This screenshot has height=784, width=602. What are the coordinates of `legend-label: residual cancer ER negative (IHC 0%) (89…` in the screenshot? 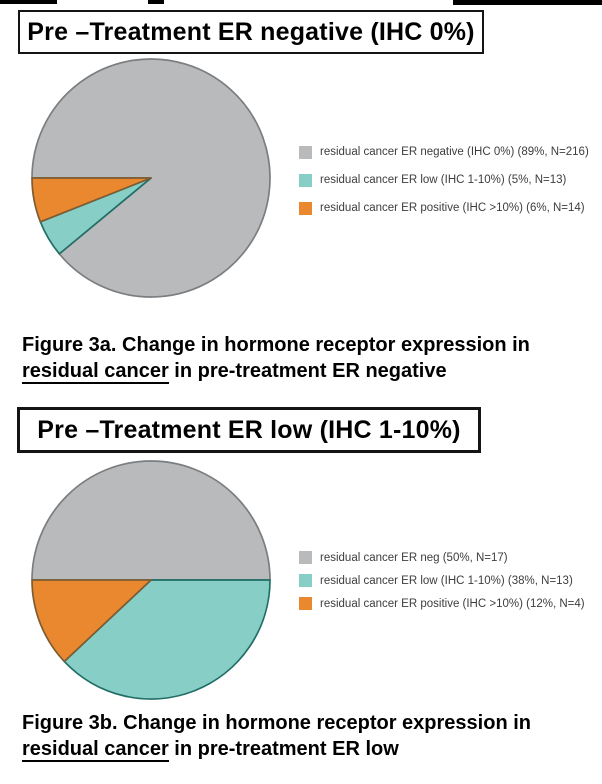 It's located at (454, 152).